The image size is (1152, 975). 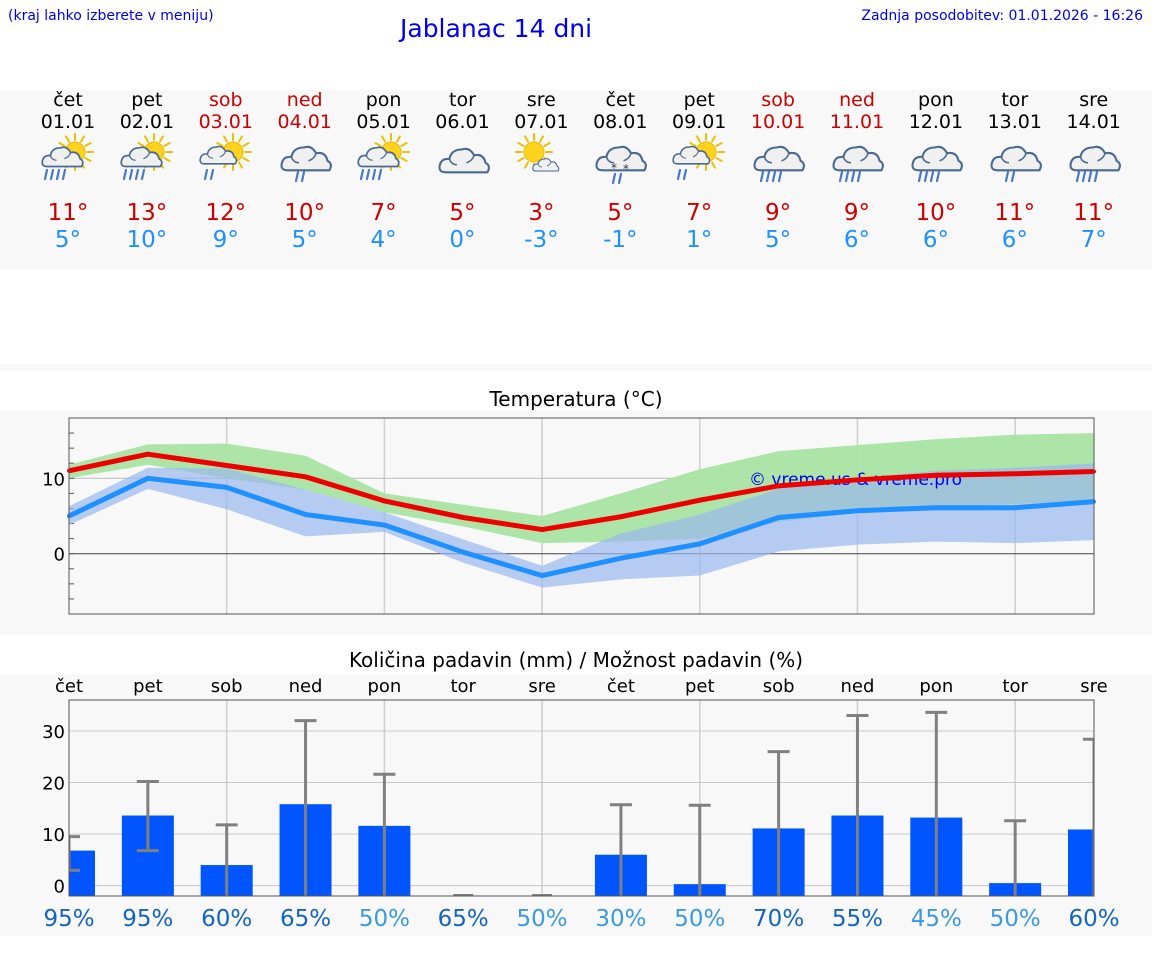 I want to click on day-column: čet 08.01 * * 5° -1°, so click(x=620, y=180).